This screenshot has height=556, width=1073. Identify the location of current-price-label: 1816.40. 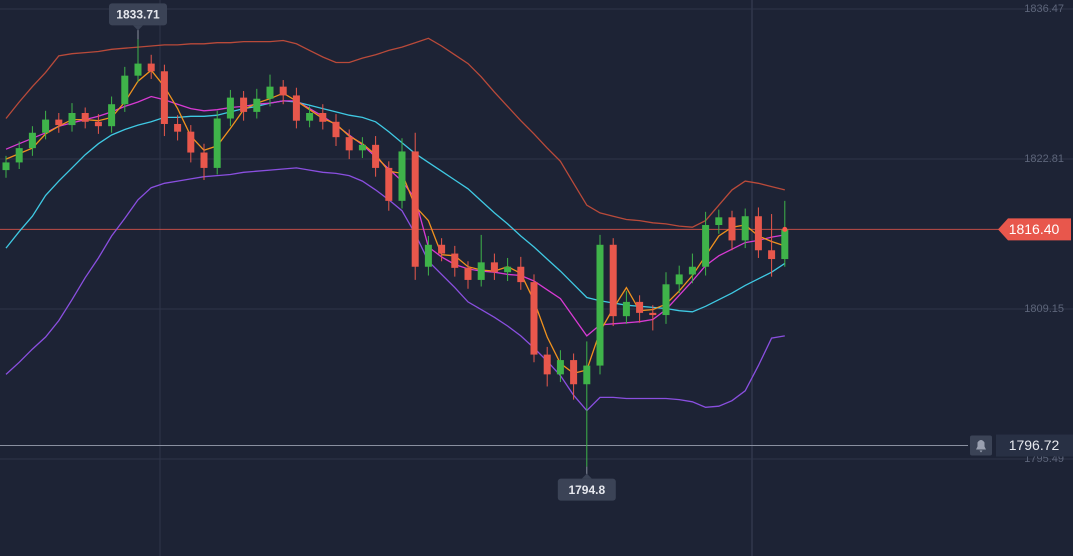
(1034, 229).